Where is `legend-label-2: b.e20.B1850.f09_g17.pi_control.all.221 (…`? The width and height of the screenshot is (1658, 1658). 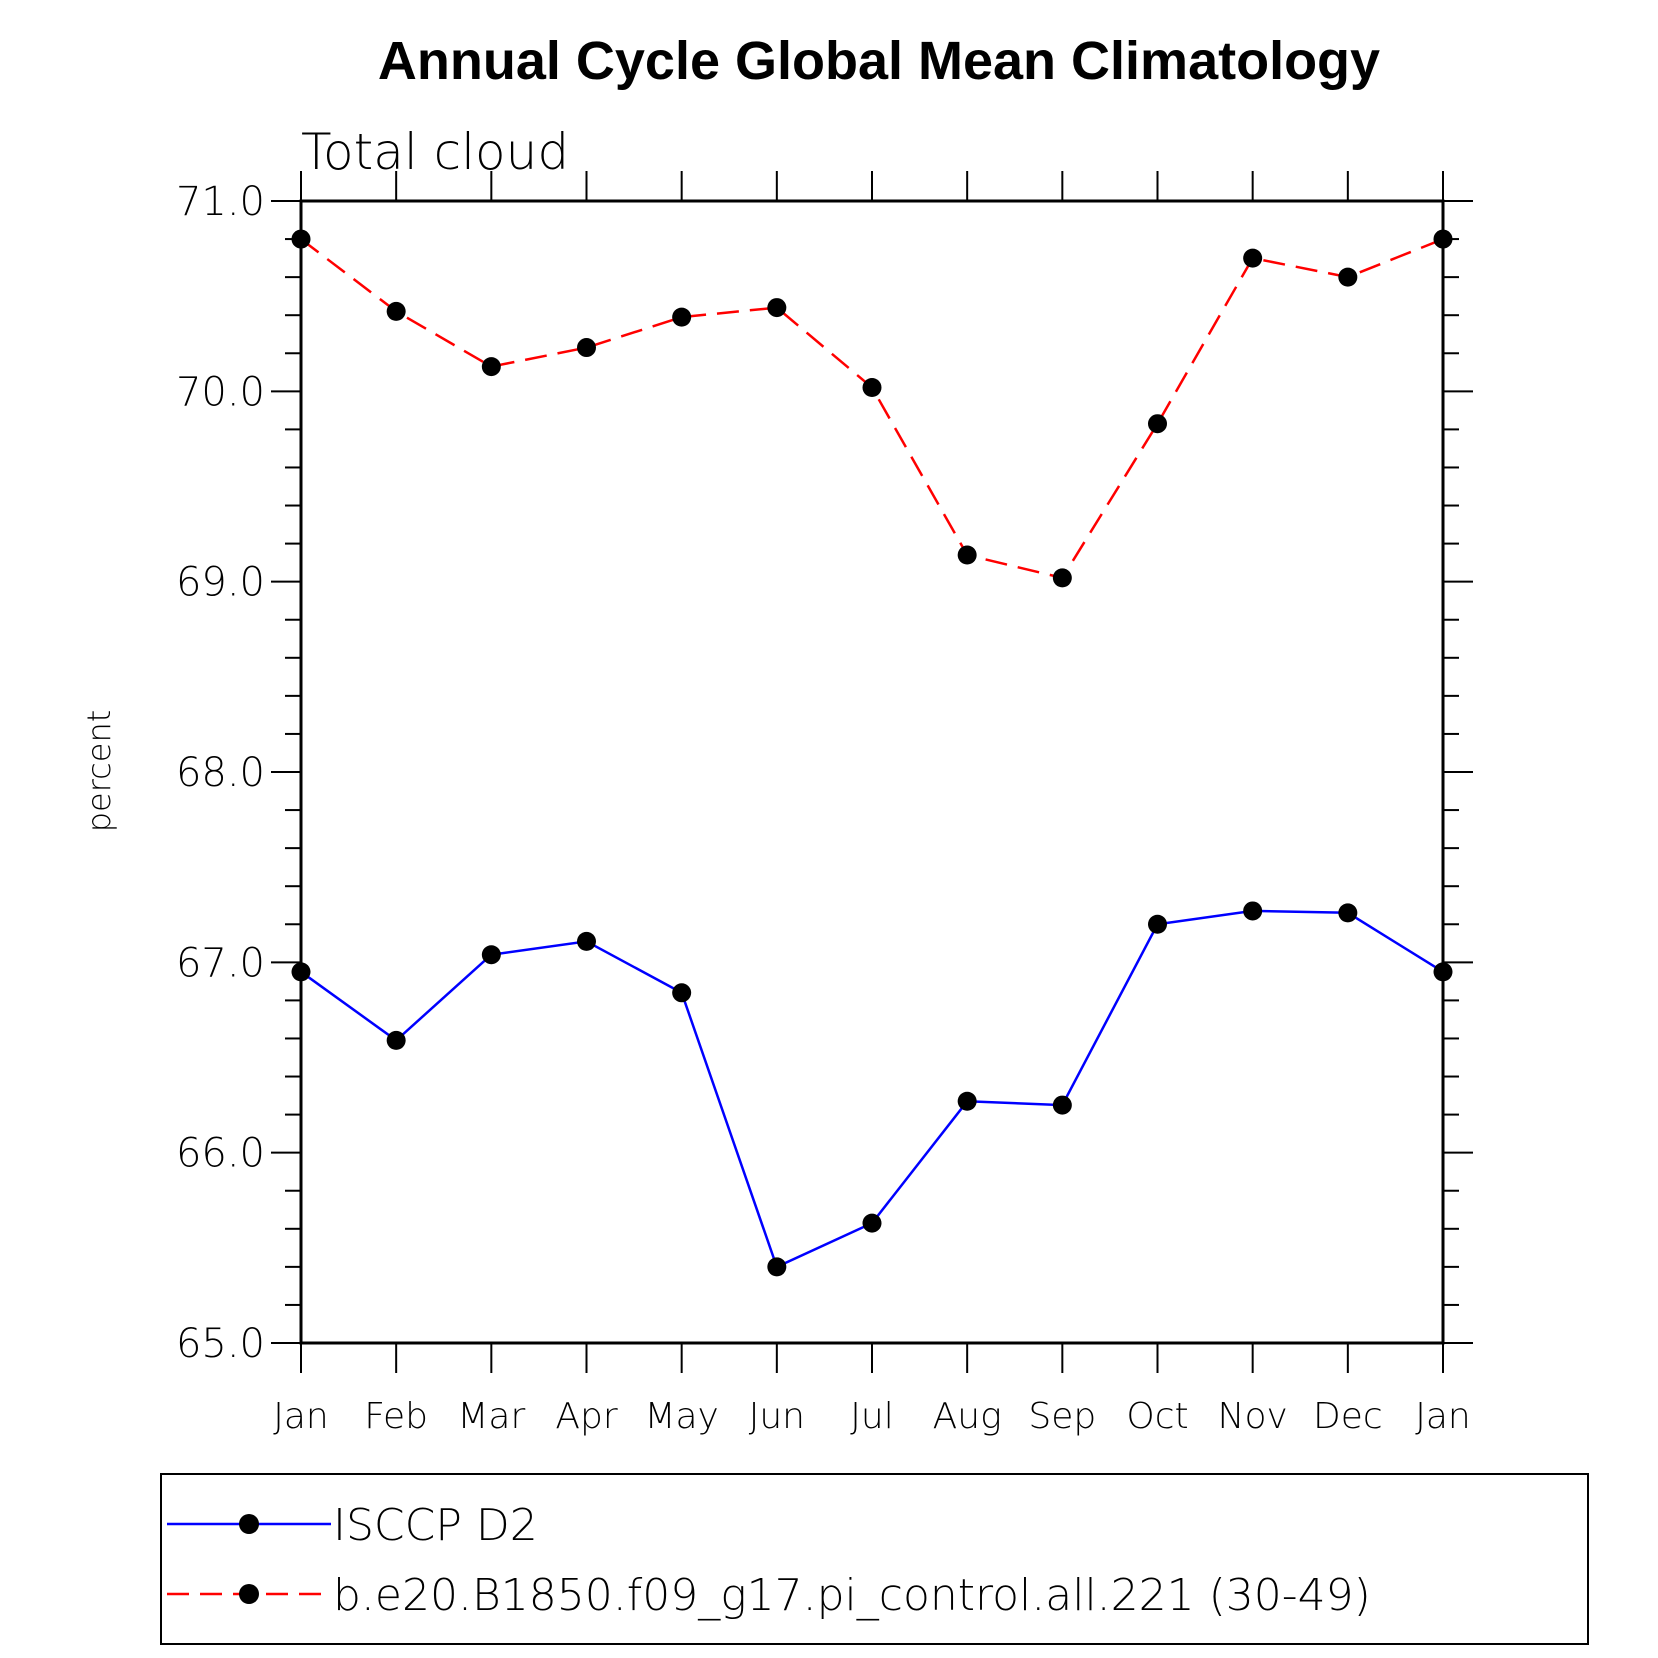 legend-label-2: b.e20.B1850.f09_g17.pi_control.all.221 (… is located at coordinates (852, 1595).